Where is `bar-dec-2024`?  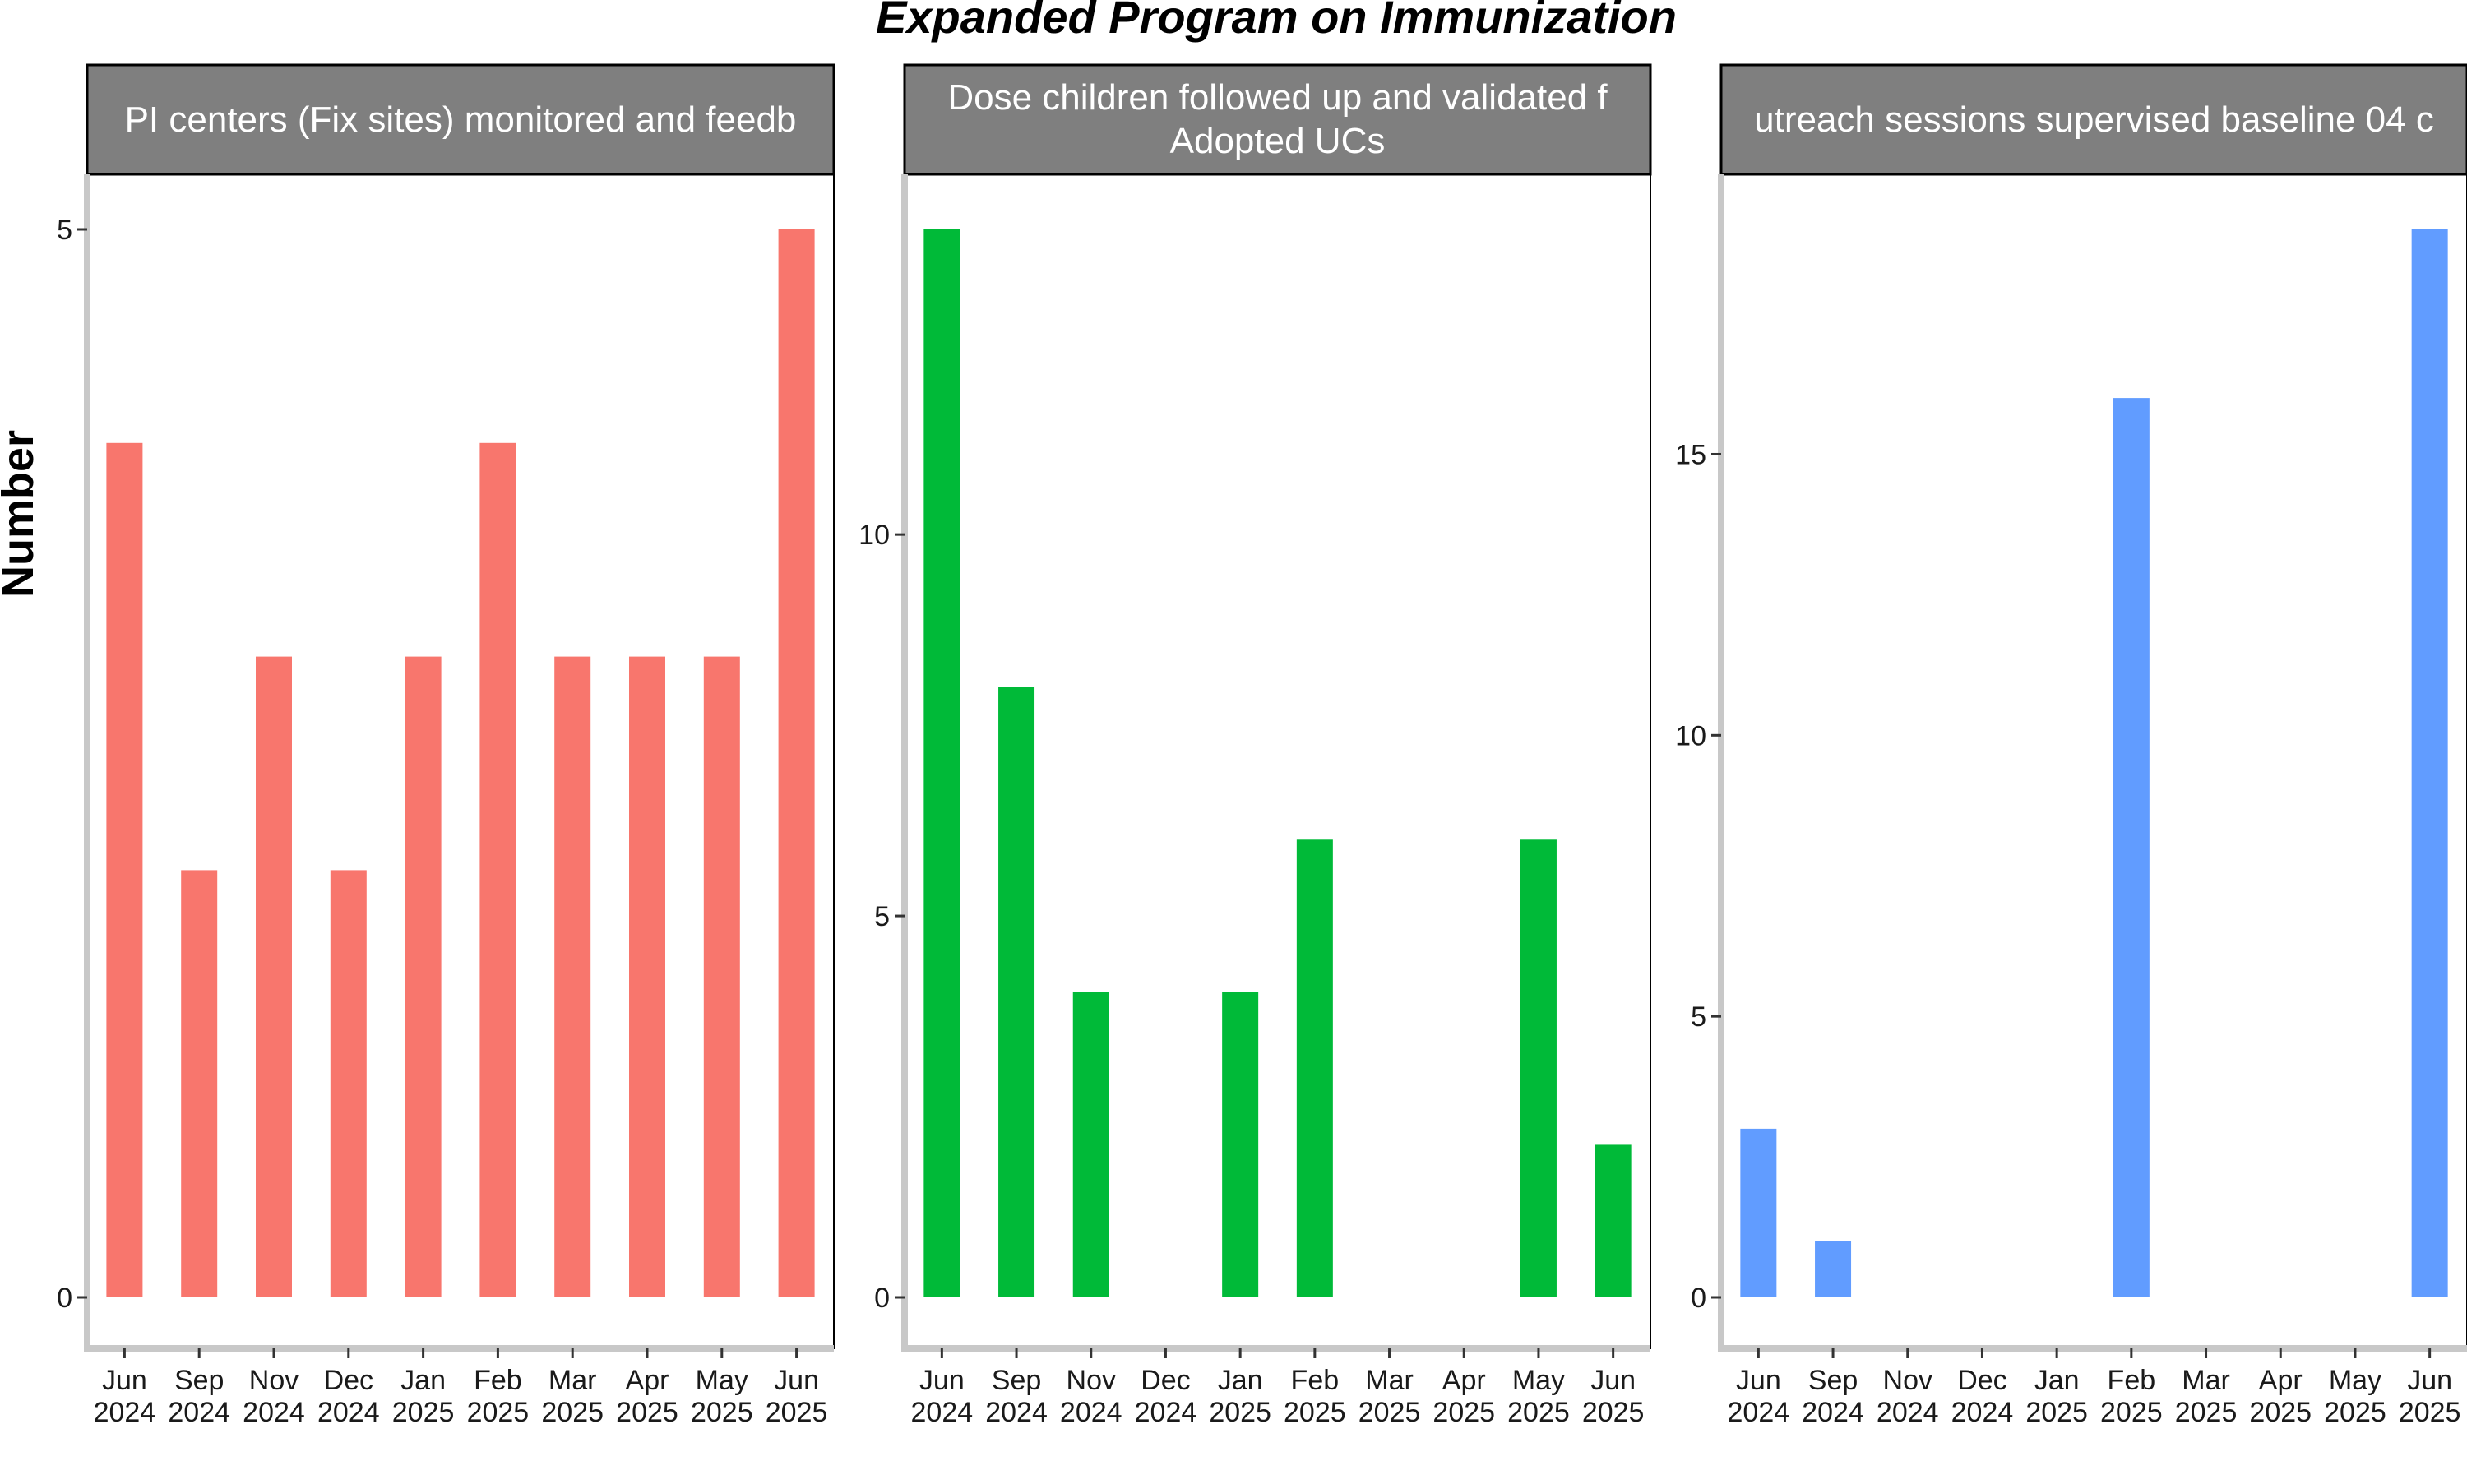
bar-dec-2024 is located at coordinates (348, 1083).